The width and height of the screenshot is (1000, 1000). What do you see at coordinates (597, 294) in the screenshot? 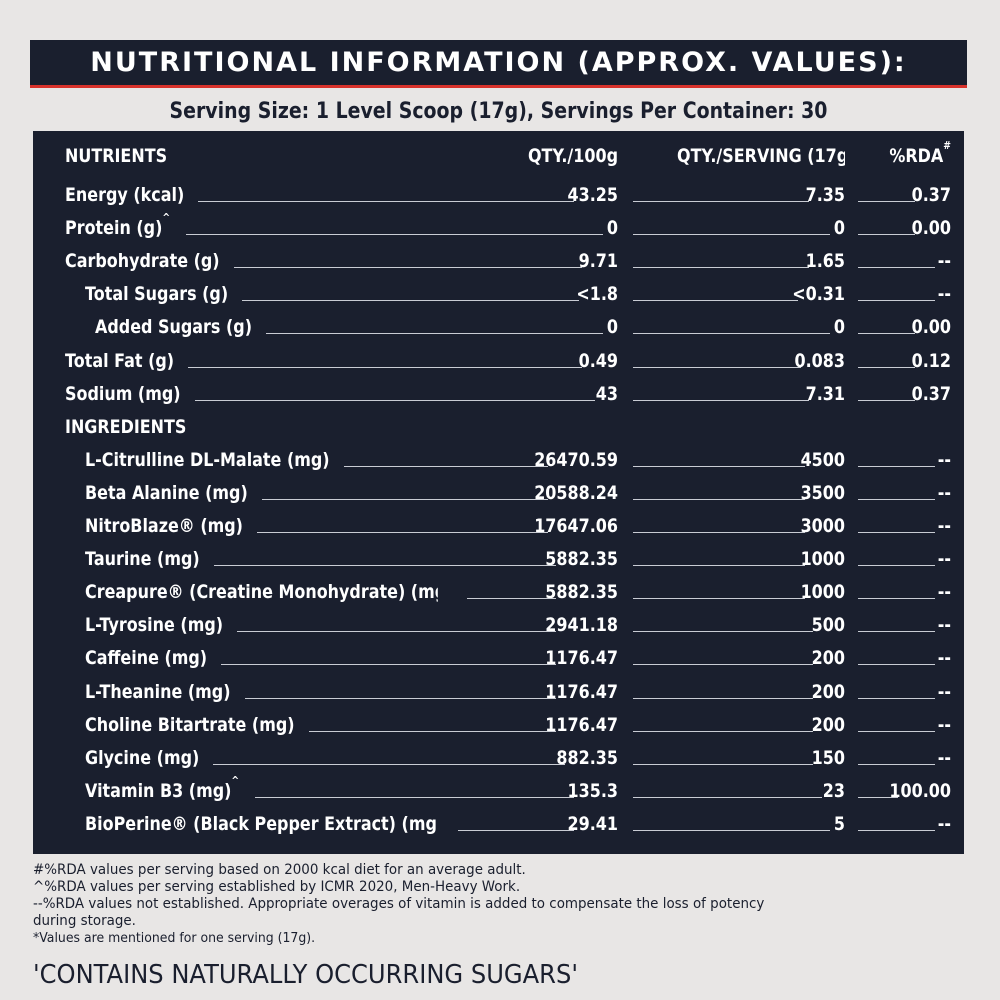
I see `qty-100g-value: <1.8` at bounding box center [597, 294].